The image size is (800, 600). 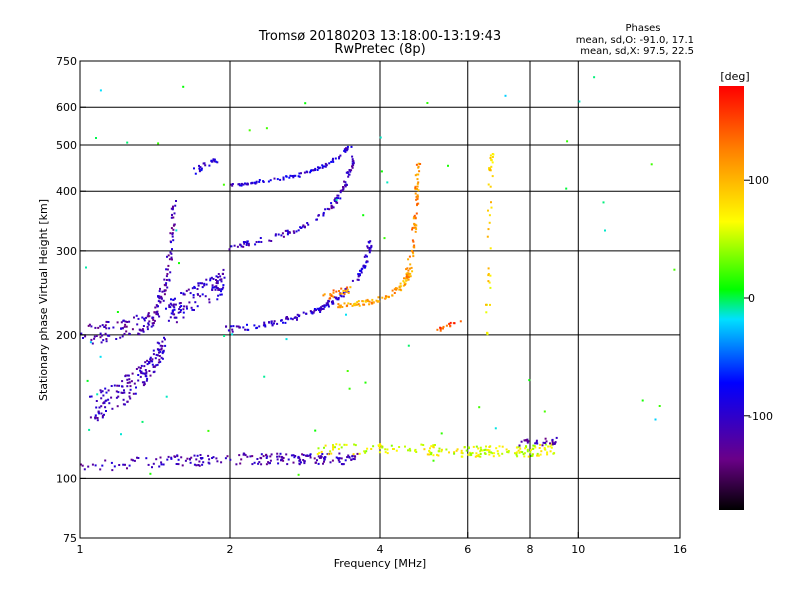 I want to click on x-tick-label: 6, so click(x=467, y=549).